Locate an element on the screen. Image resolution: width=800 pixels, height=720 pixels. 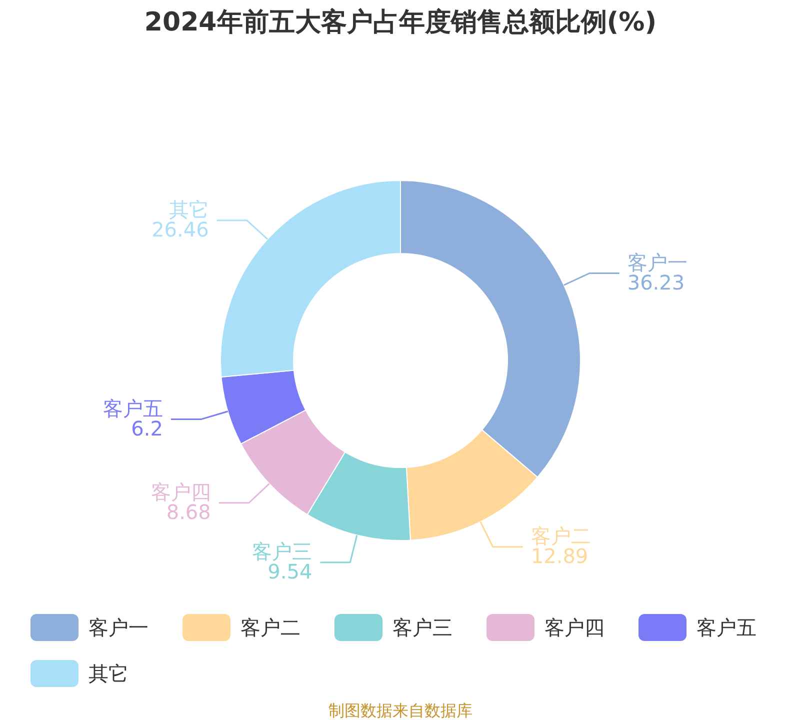
slice-label: 客户三 is located at coordinates (282, 551).